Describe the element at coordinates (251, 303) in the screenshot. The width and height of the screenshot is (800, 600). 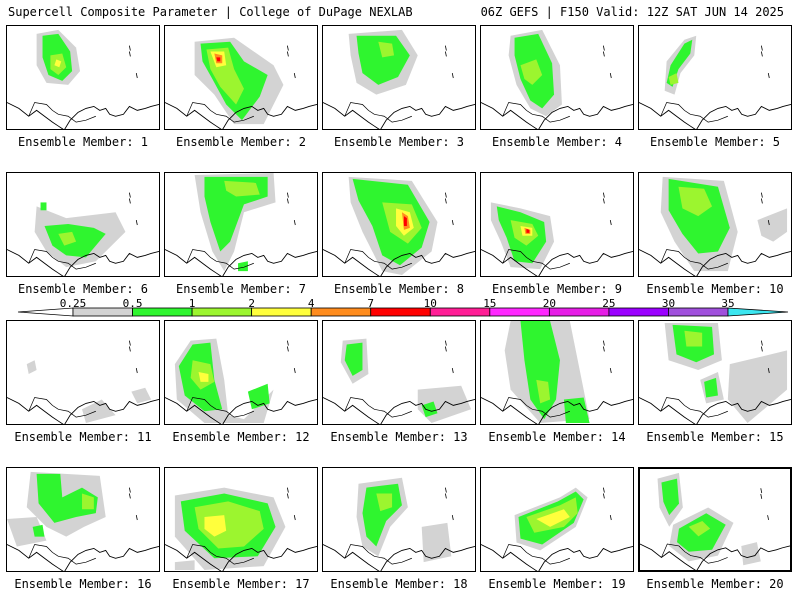
I see `colorbar-level-label: 2` at that location.